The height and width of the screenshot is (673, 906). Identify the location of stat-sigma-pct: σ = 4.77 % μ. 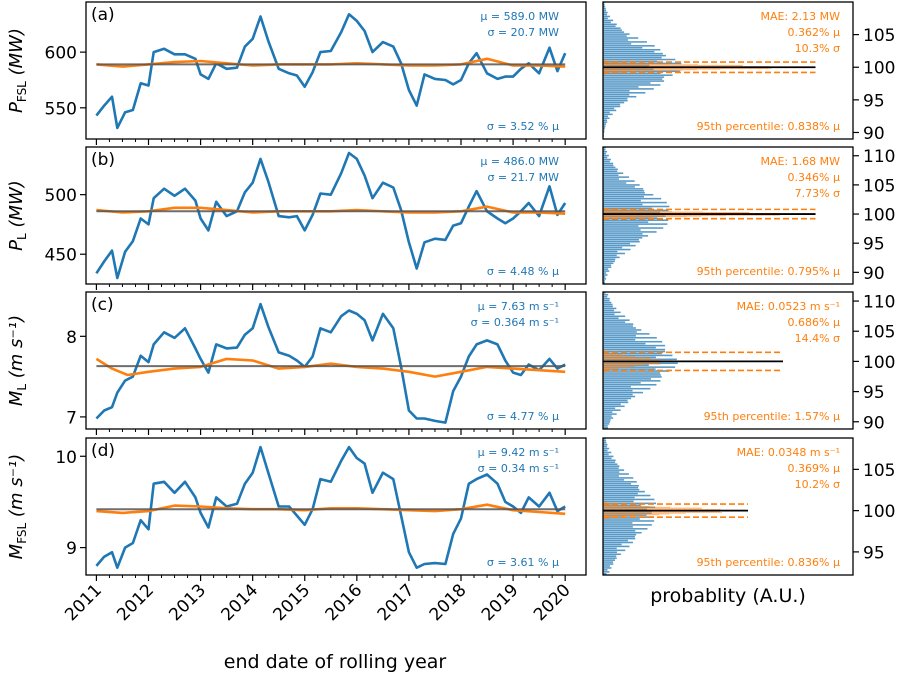
(523, 416).